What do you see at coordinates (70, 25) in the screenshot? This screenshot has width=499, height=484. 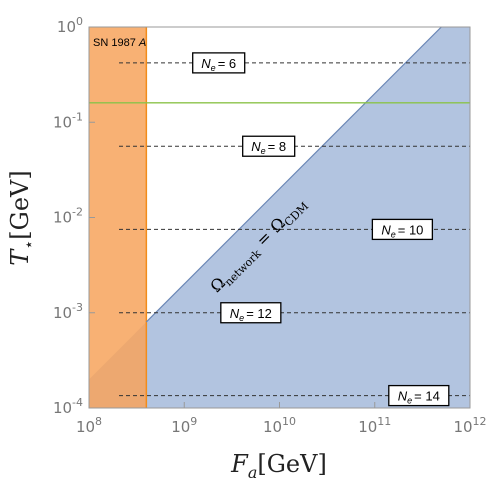 I see `y-tick-label-4: 10⁰` at bounding box center [70, 25].